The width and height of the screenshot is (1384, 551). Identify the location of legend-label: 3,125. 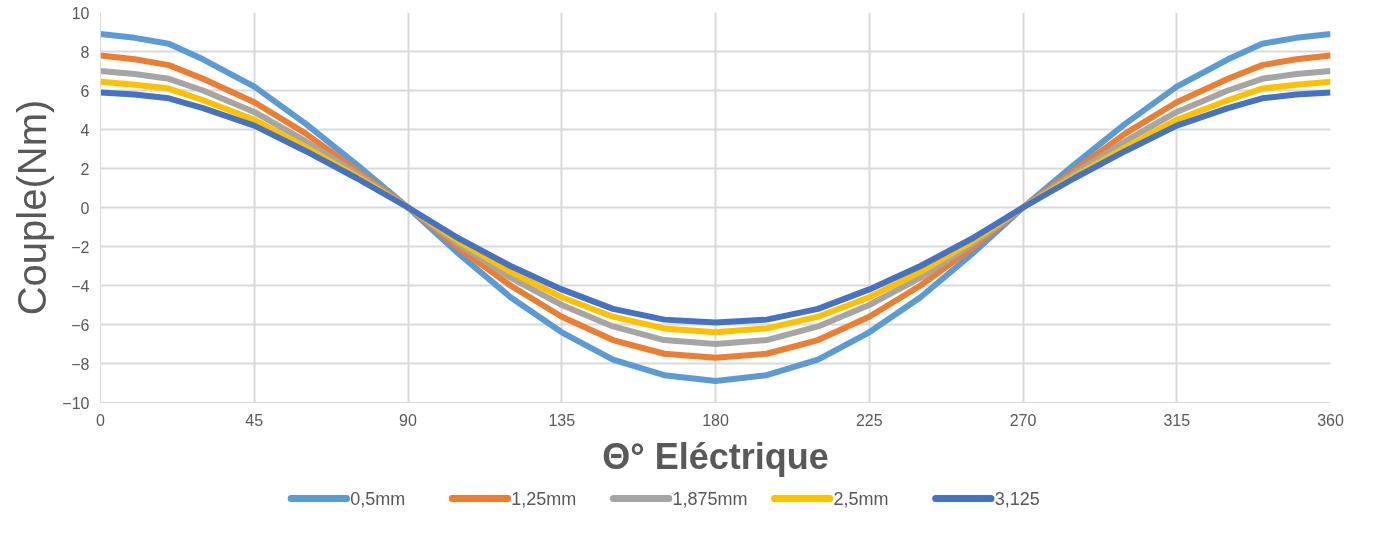
(1017, 499).